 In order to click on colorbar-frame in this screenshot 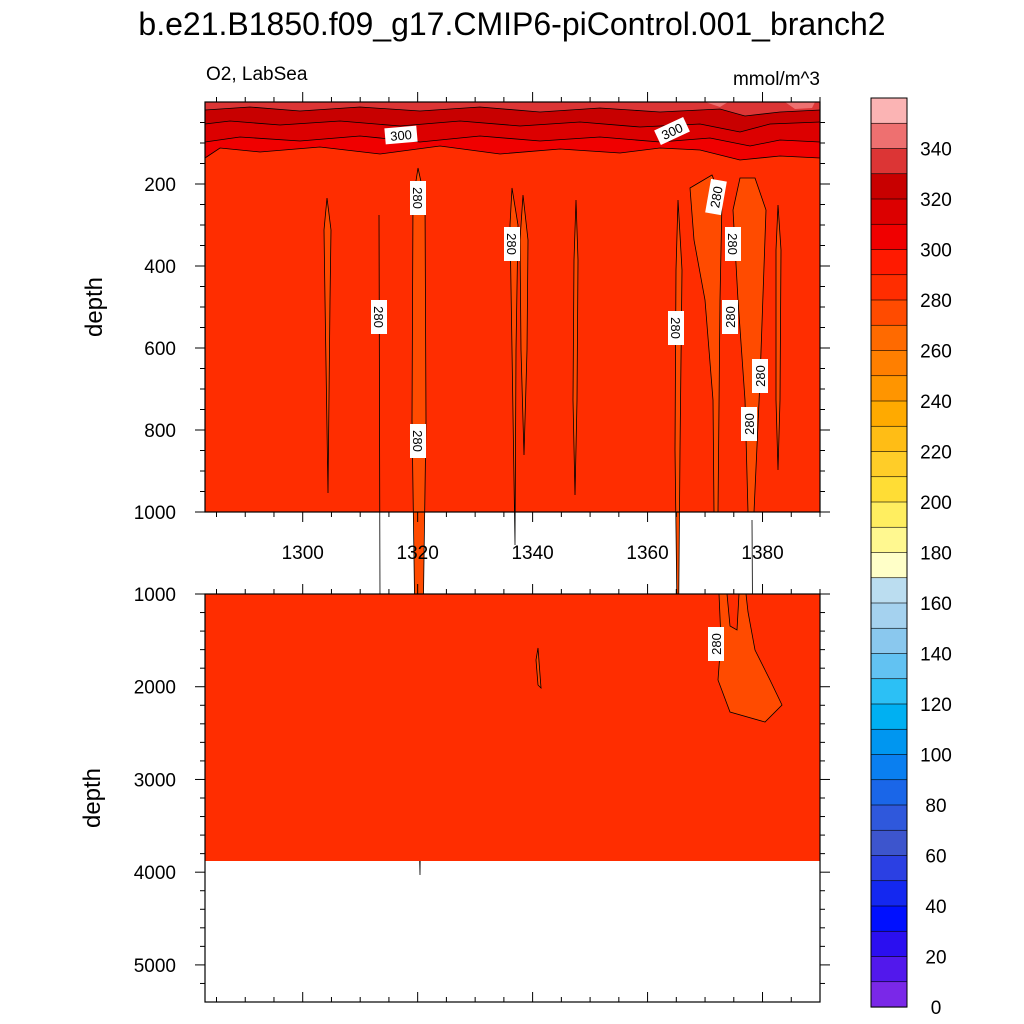, I will do `click(889, 552)`.